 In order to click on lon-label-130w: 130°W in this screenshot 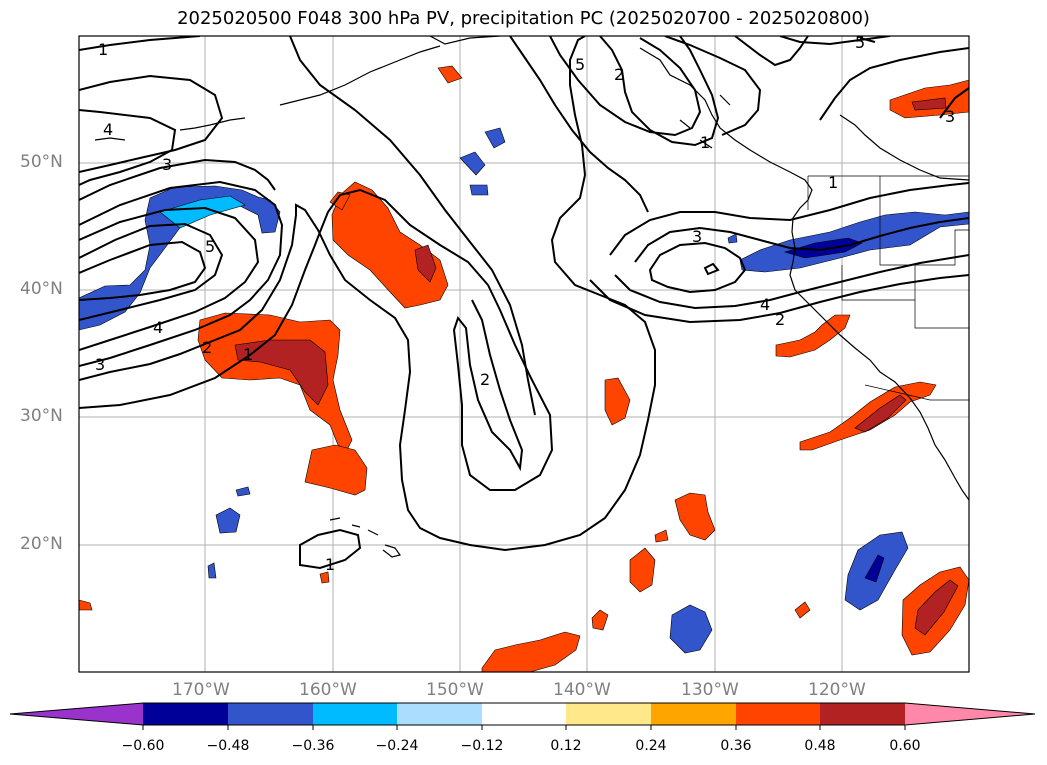, I will do `click(710, 690)`.